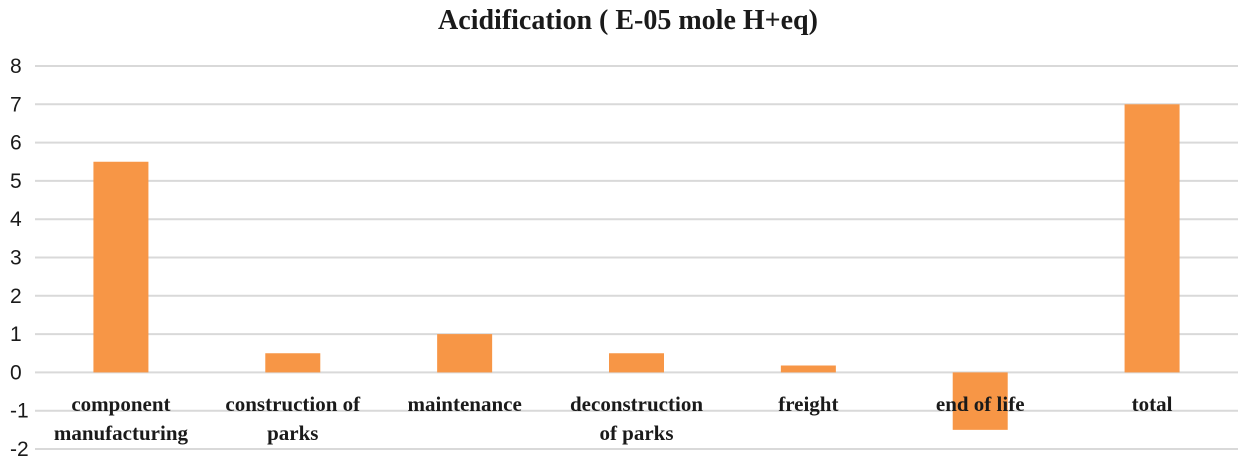 Image resolution: width=1250 pixels, height=462 pixels. Describe the element at coordinates (16, 143) in the screenshot. I see `y-tick-label: 6` at that location.